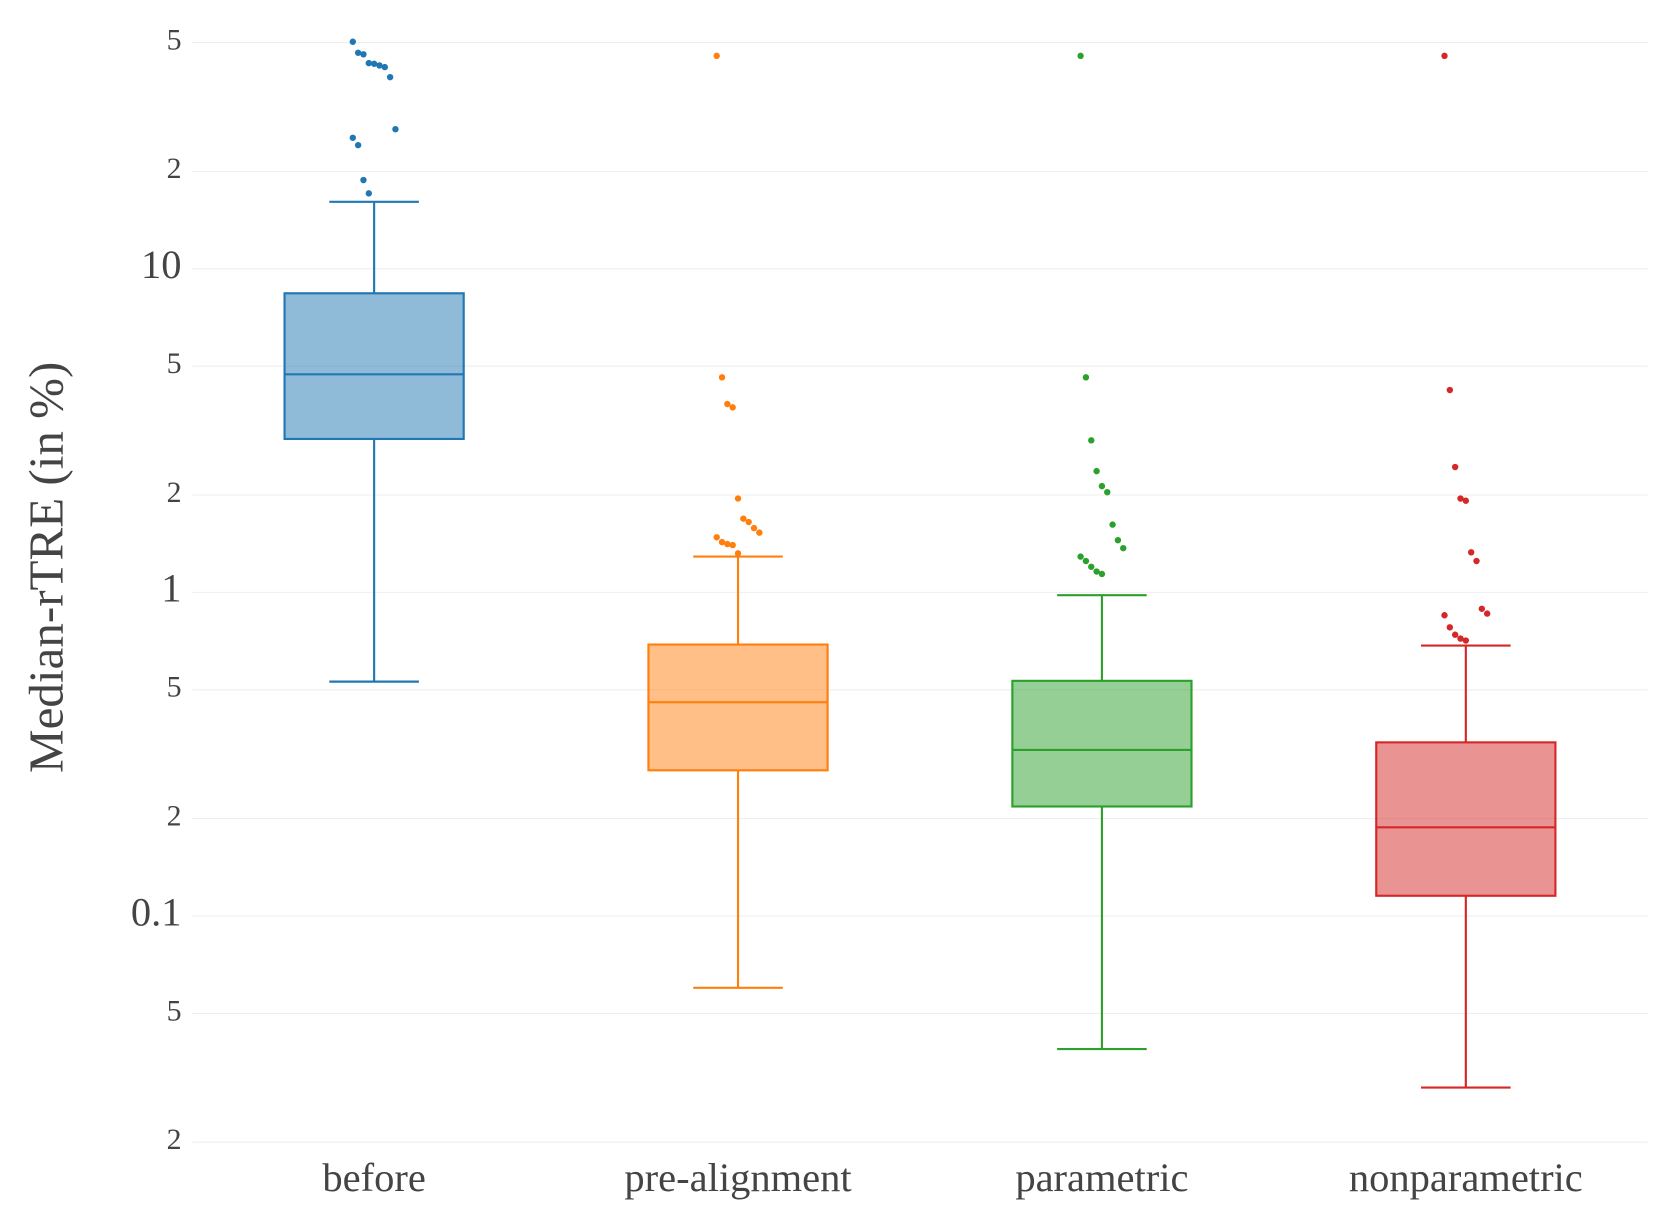 This screenshot has width=1664, height=1226. I want to click on x-tick-label: nonparametric, so click(1466, 1177).